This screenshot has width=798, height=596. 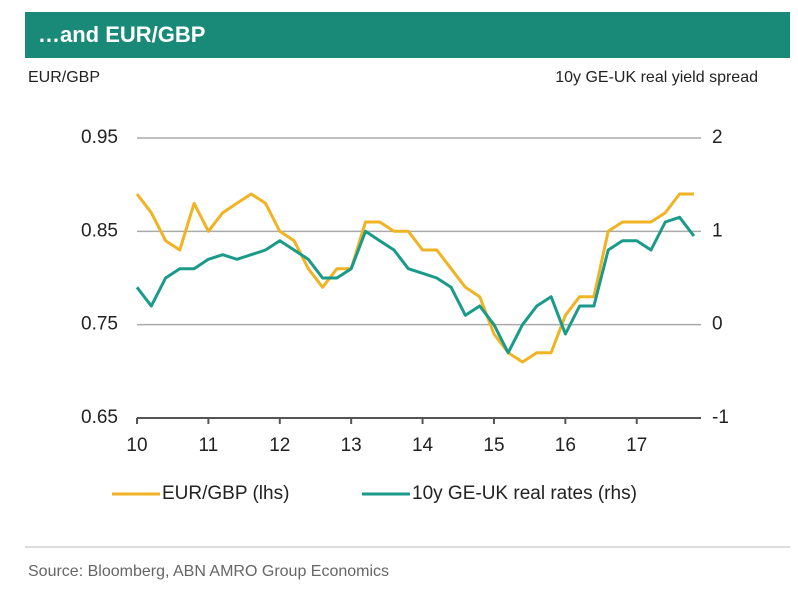 What do you see at coordinates (717, 230) in the screenshot?
I see `y2-tick-label: 1` at bounding box center [717, 230].